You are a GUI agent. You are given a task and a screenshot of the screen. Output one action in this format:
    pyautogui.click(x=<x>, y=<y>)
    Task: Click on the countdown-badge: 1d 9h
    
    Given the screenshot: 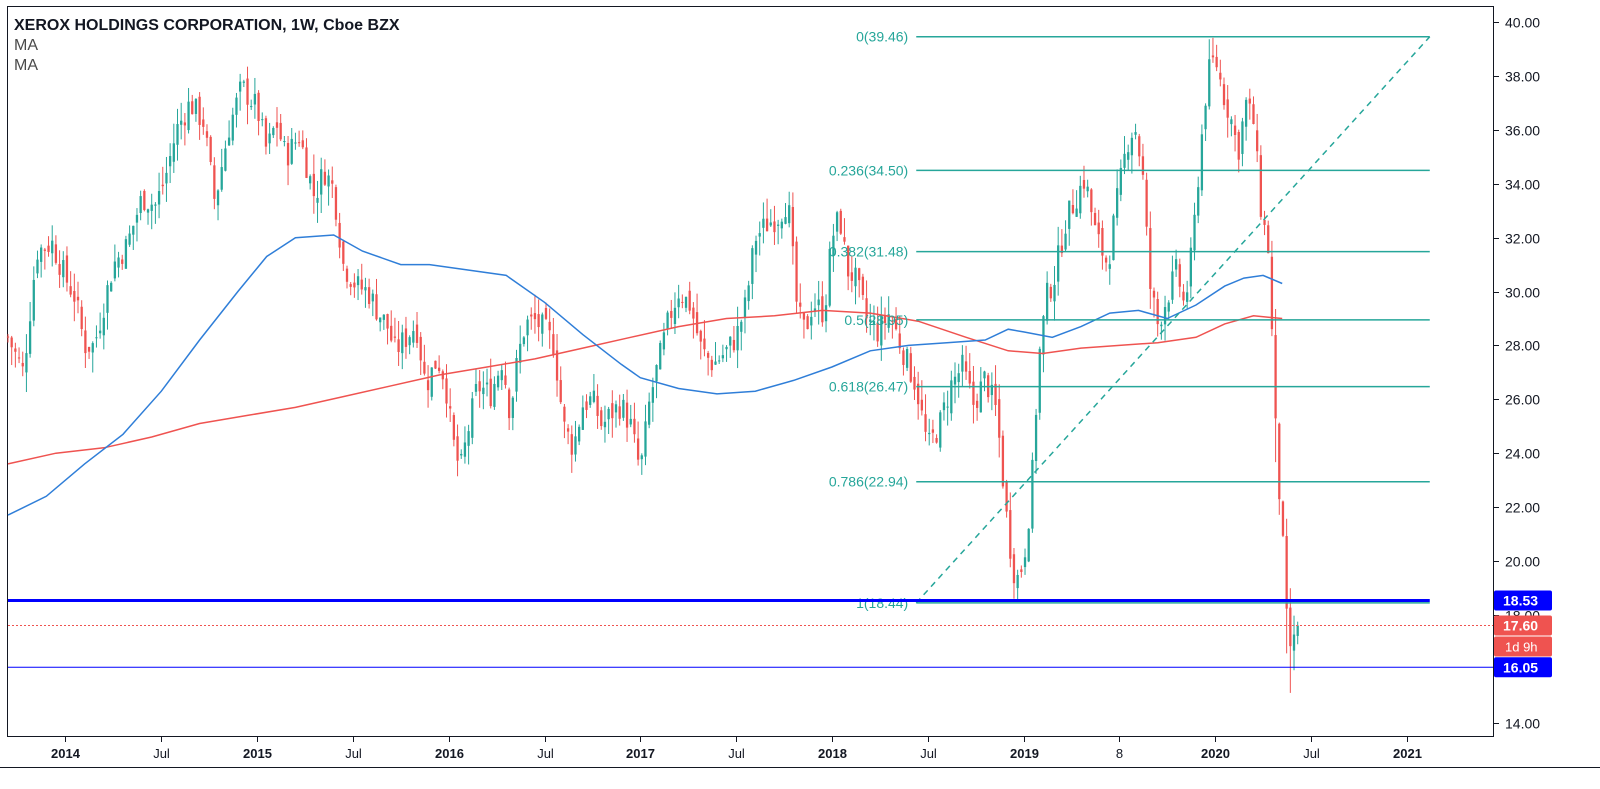 What is the action you would take?
    pyautogui.click(x=1523, y=646)
    